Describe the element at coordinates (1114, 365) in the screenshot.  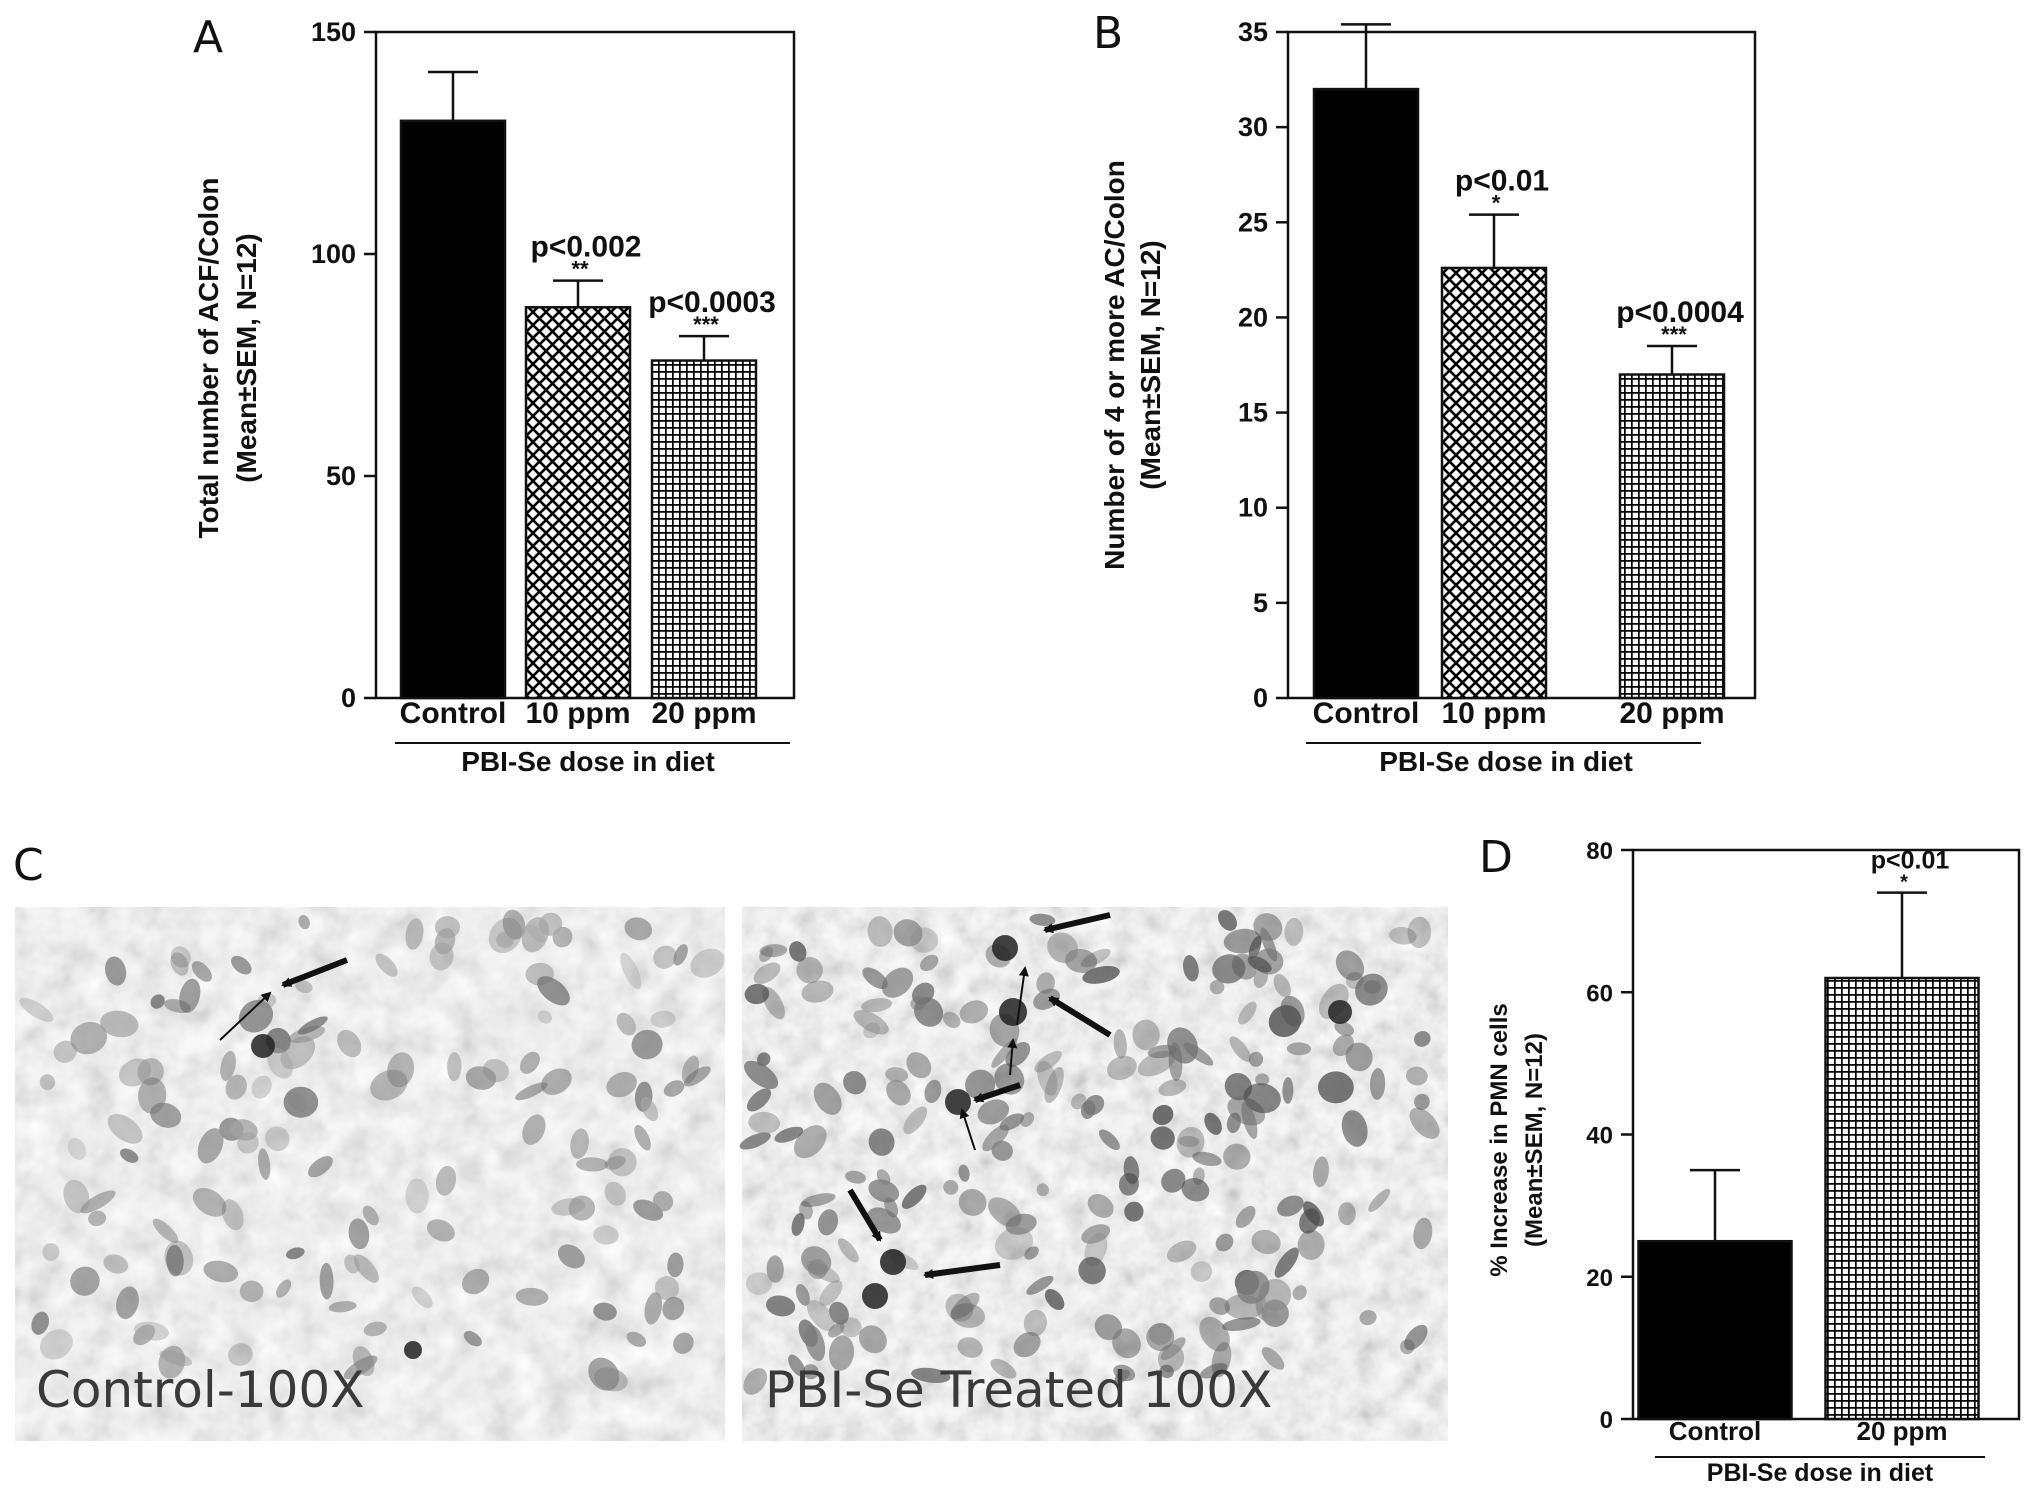
I see `y-axis-label: Number of 4 or more AC/Colon` at that location.